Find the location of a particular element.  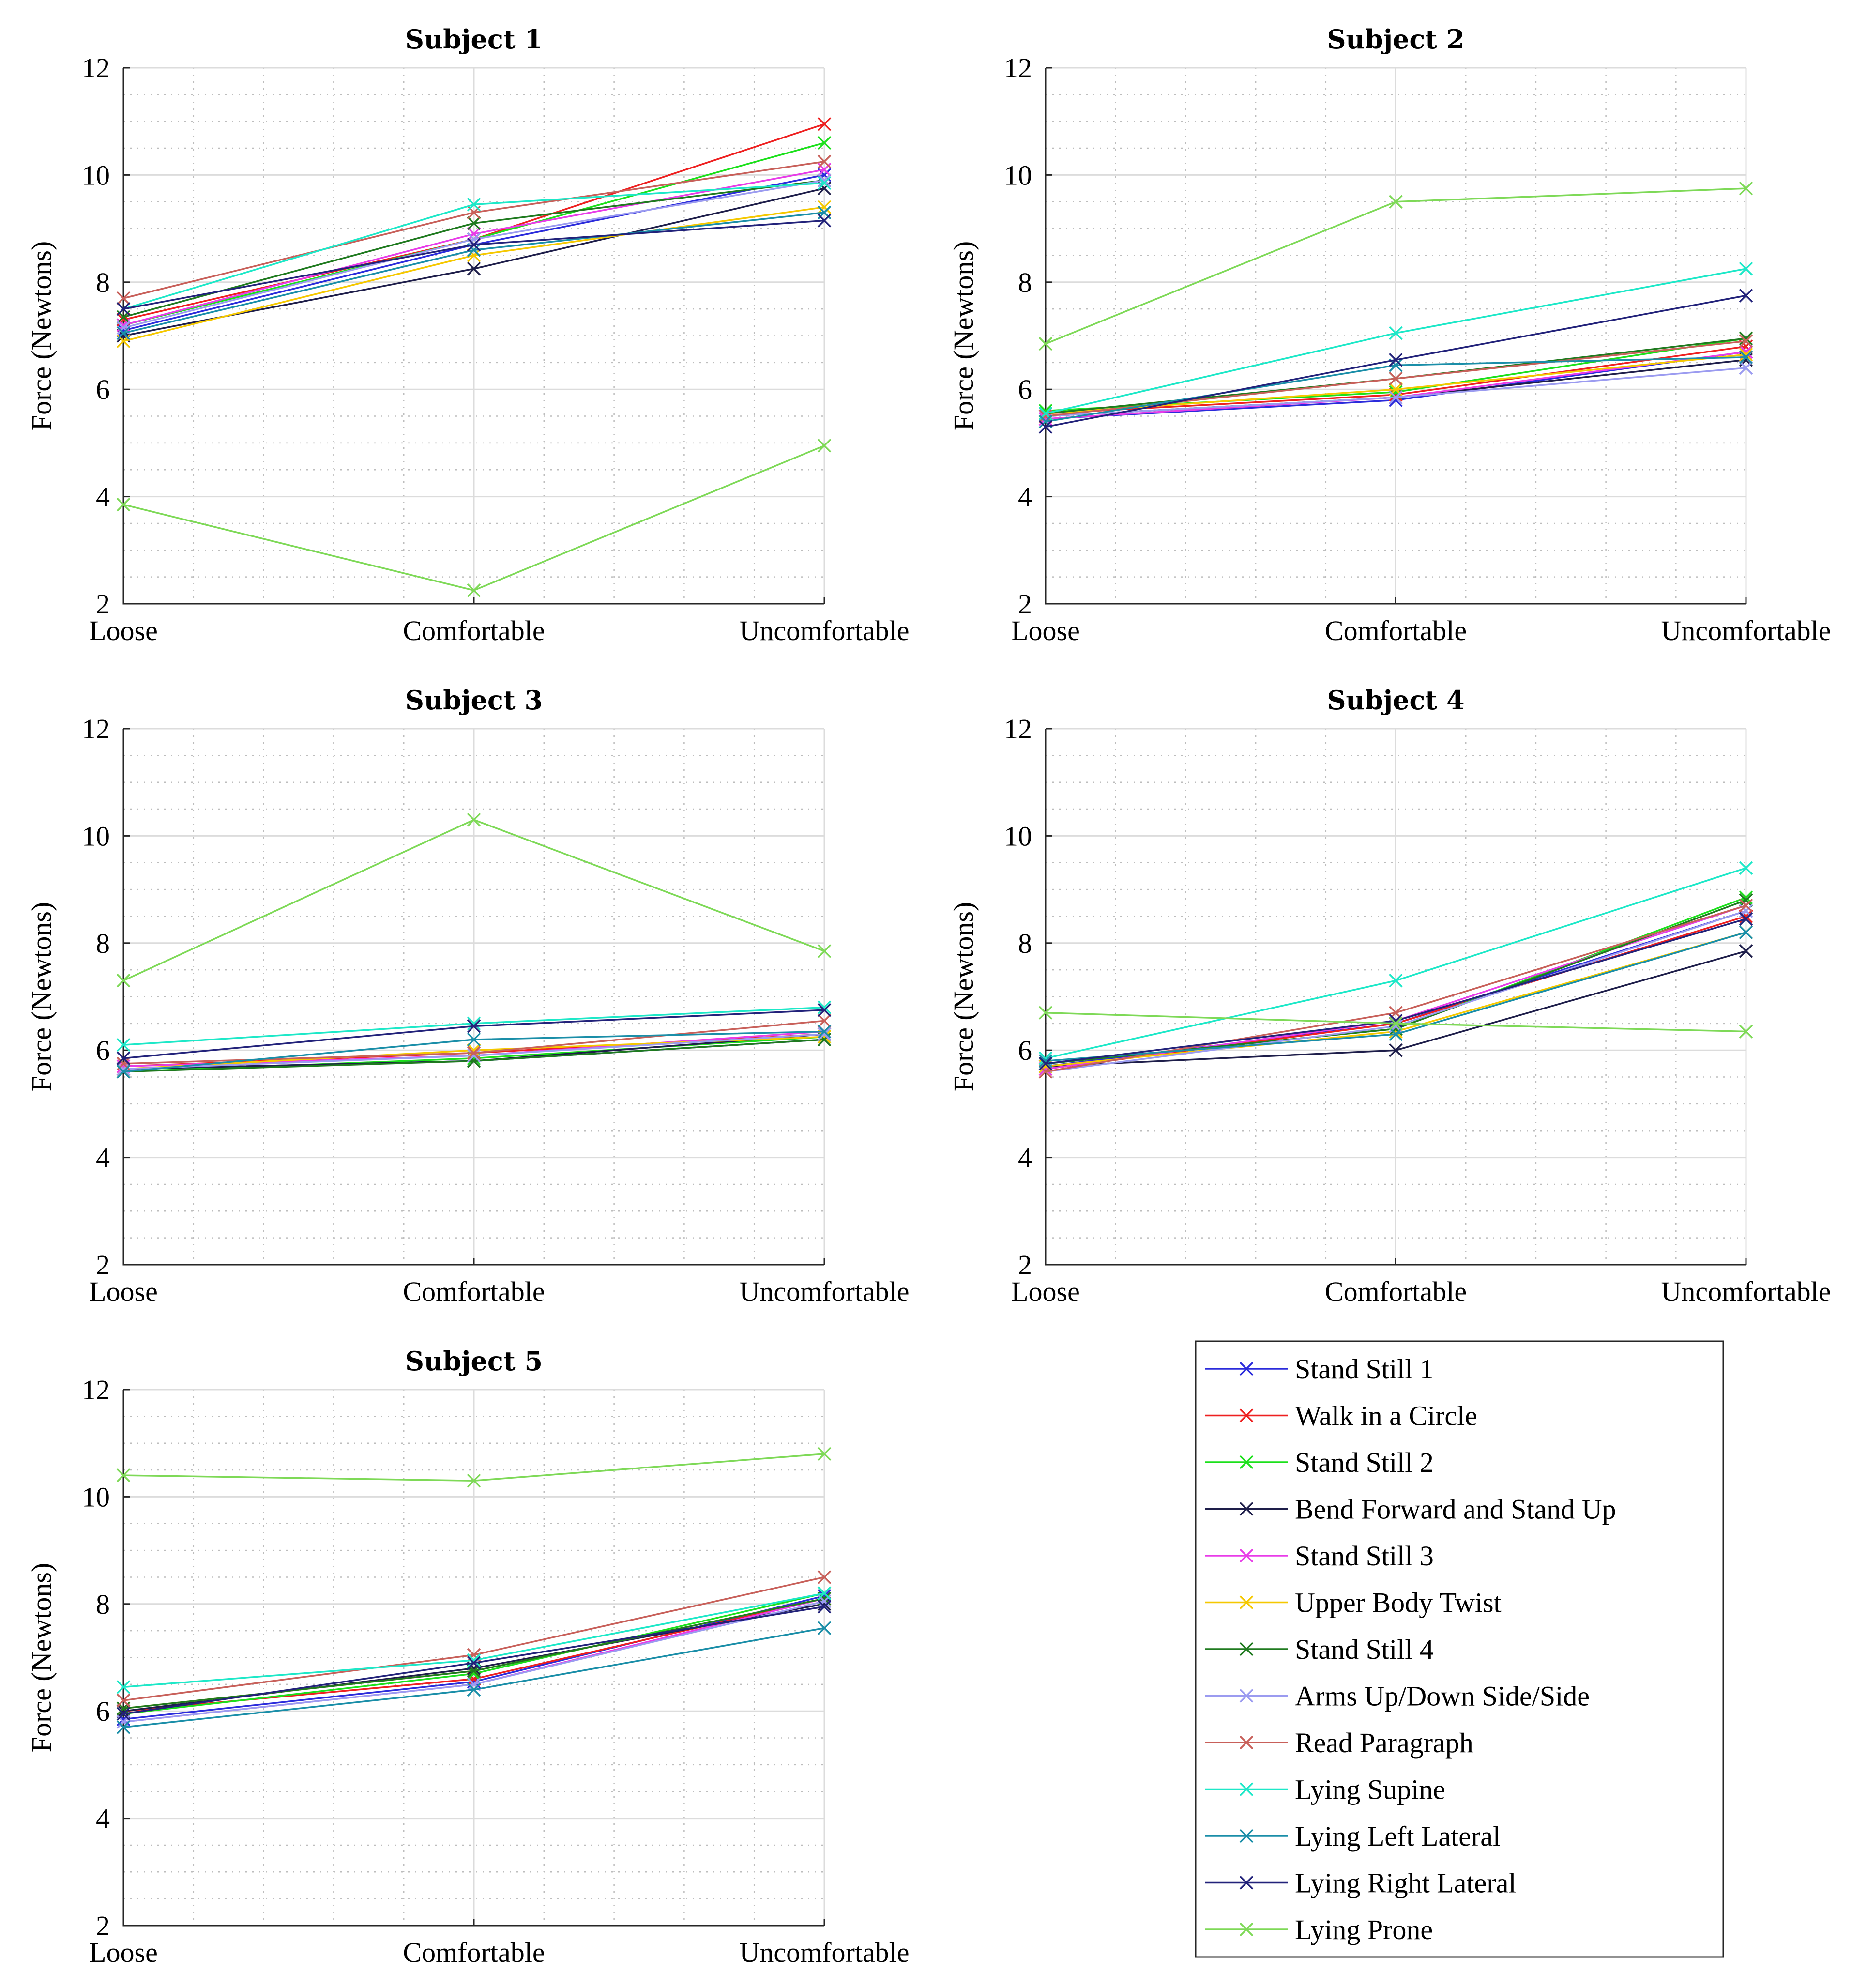

legend-label: Stand Still 2 is located at coordinates (1365, 1462).